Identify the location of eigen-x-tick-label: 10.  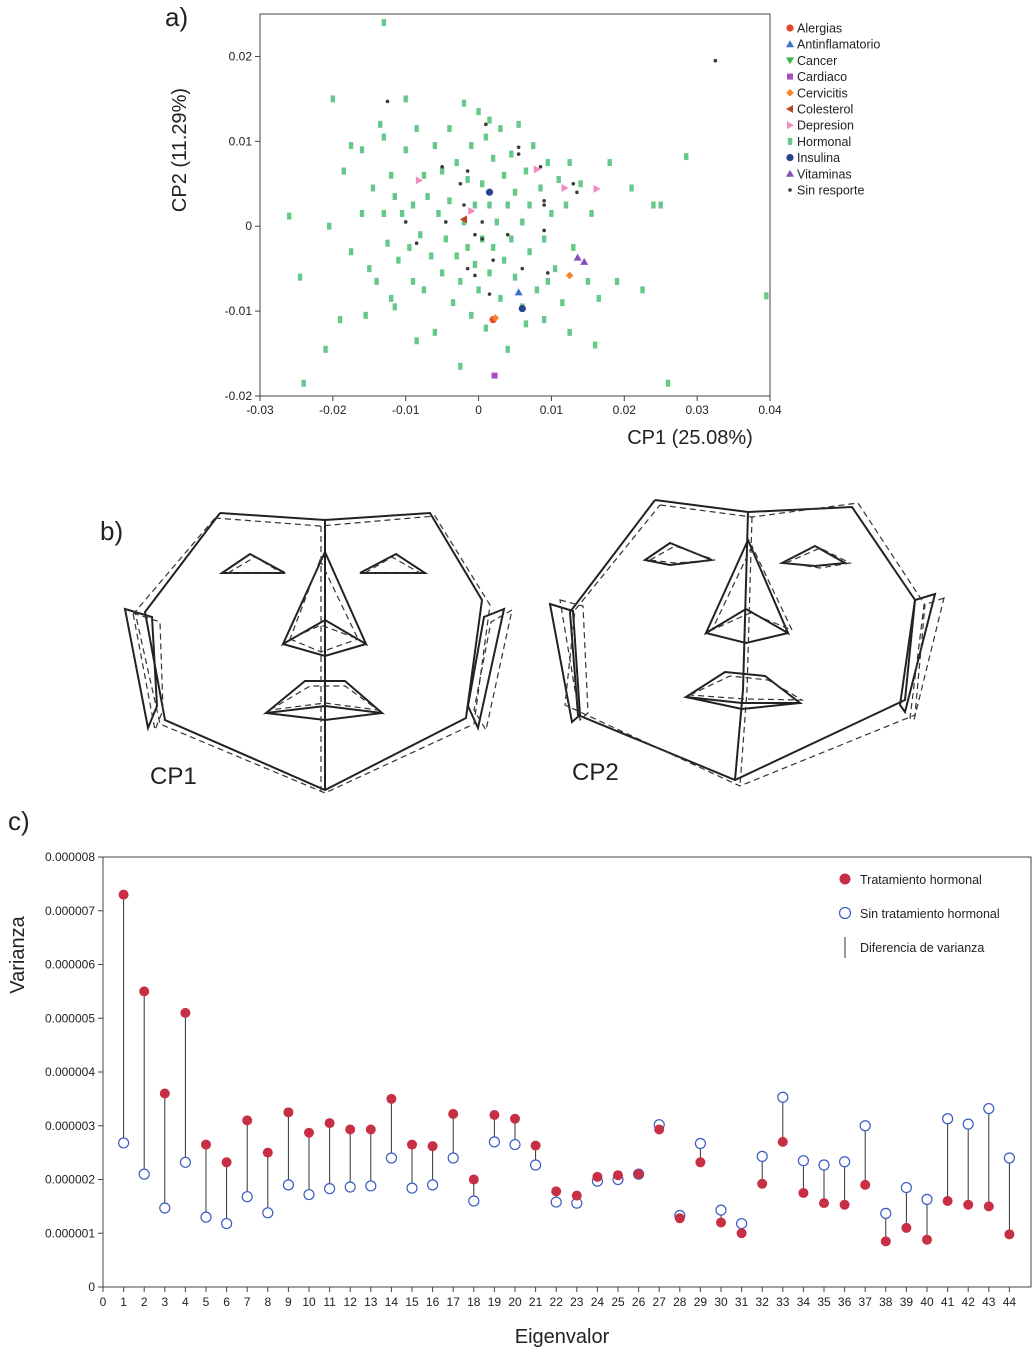
(309, 1302).